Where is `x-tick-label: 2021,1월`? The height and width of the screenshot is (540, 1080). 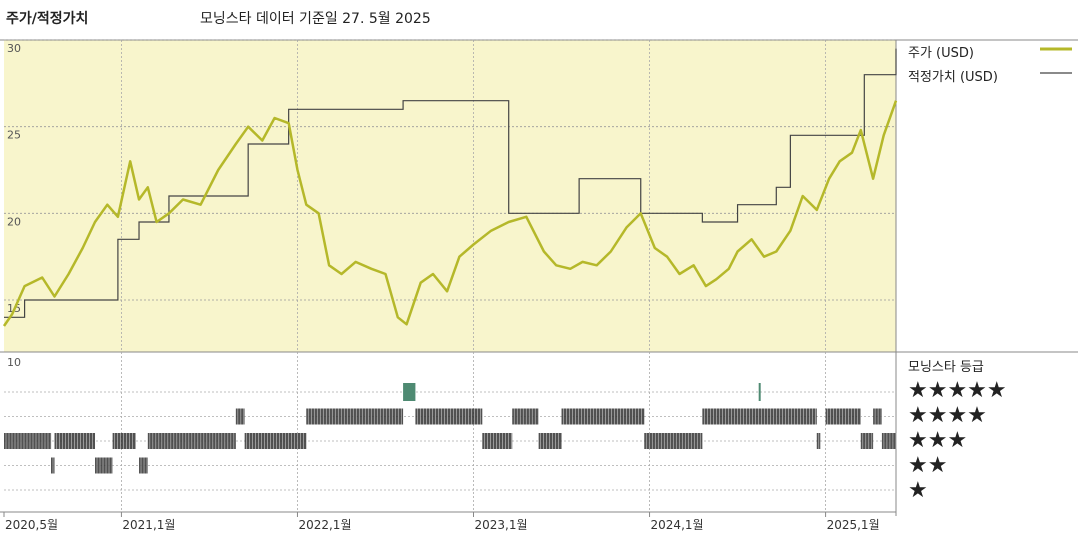 x-tick-label: 2021,1월 is located at coordinates (148, 525).